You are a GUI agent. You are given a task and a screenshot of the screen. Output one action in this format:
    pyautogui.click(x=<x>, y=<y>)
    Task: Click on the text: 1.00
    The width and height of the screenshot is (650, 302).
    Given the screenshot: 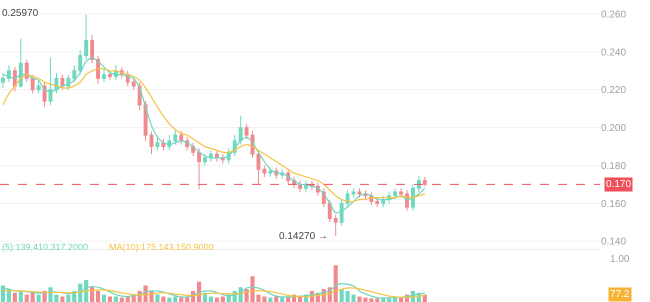 What is the action you would take?
    pyautogui.click(x=620, y=259)
    